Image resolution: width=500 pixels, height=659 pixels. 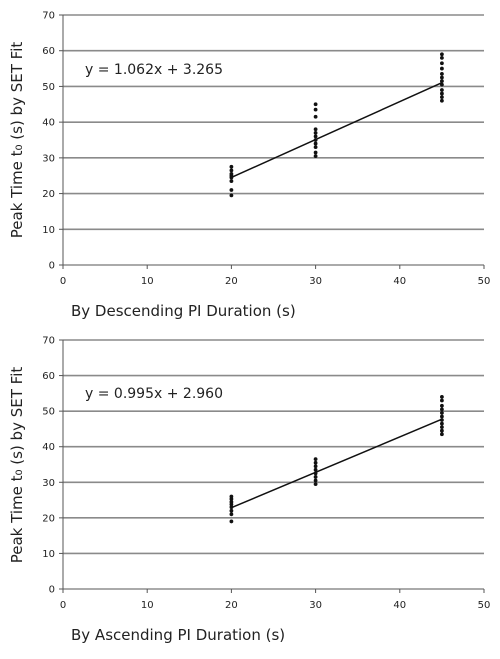 What do you see at coordinates (154, 394) in the screenshot?
I see `trendline-equation: y = 0.995x + 2.960` at bounding box center [154, 394].